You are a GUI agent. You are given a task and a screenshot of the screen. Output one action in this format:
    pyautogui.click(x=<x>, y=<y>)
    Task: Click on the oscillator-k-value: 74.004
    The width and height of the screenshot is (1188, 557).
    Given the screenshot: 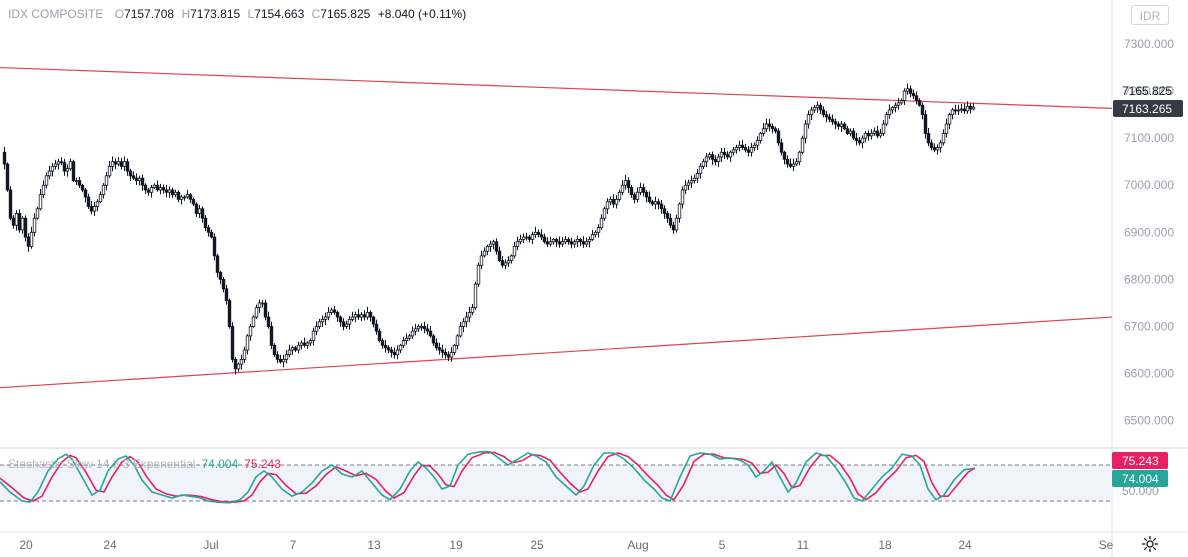 What is the action you would take?
    pyautogui.click(x=220, y=464)
    